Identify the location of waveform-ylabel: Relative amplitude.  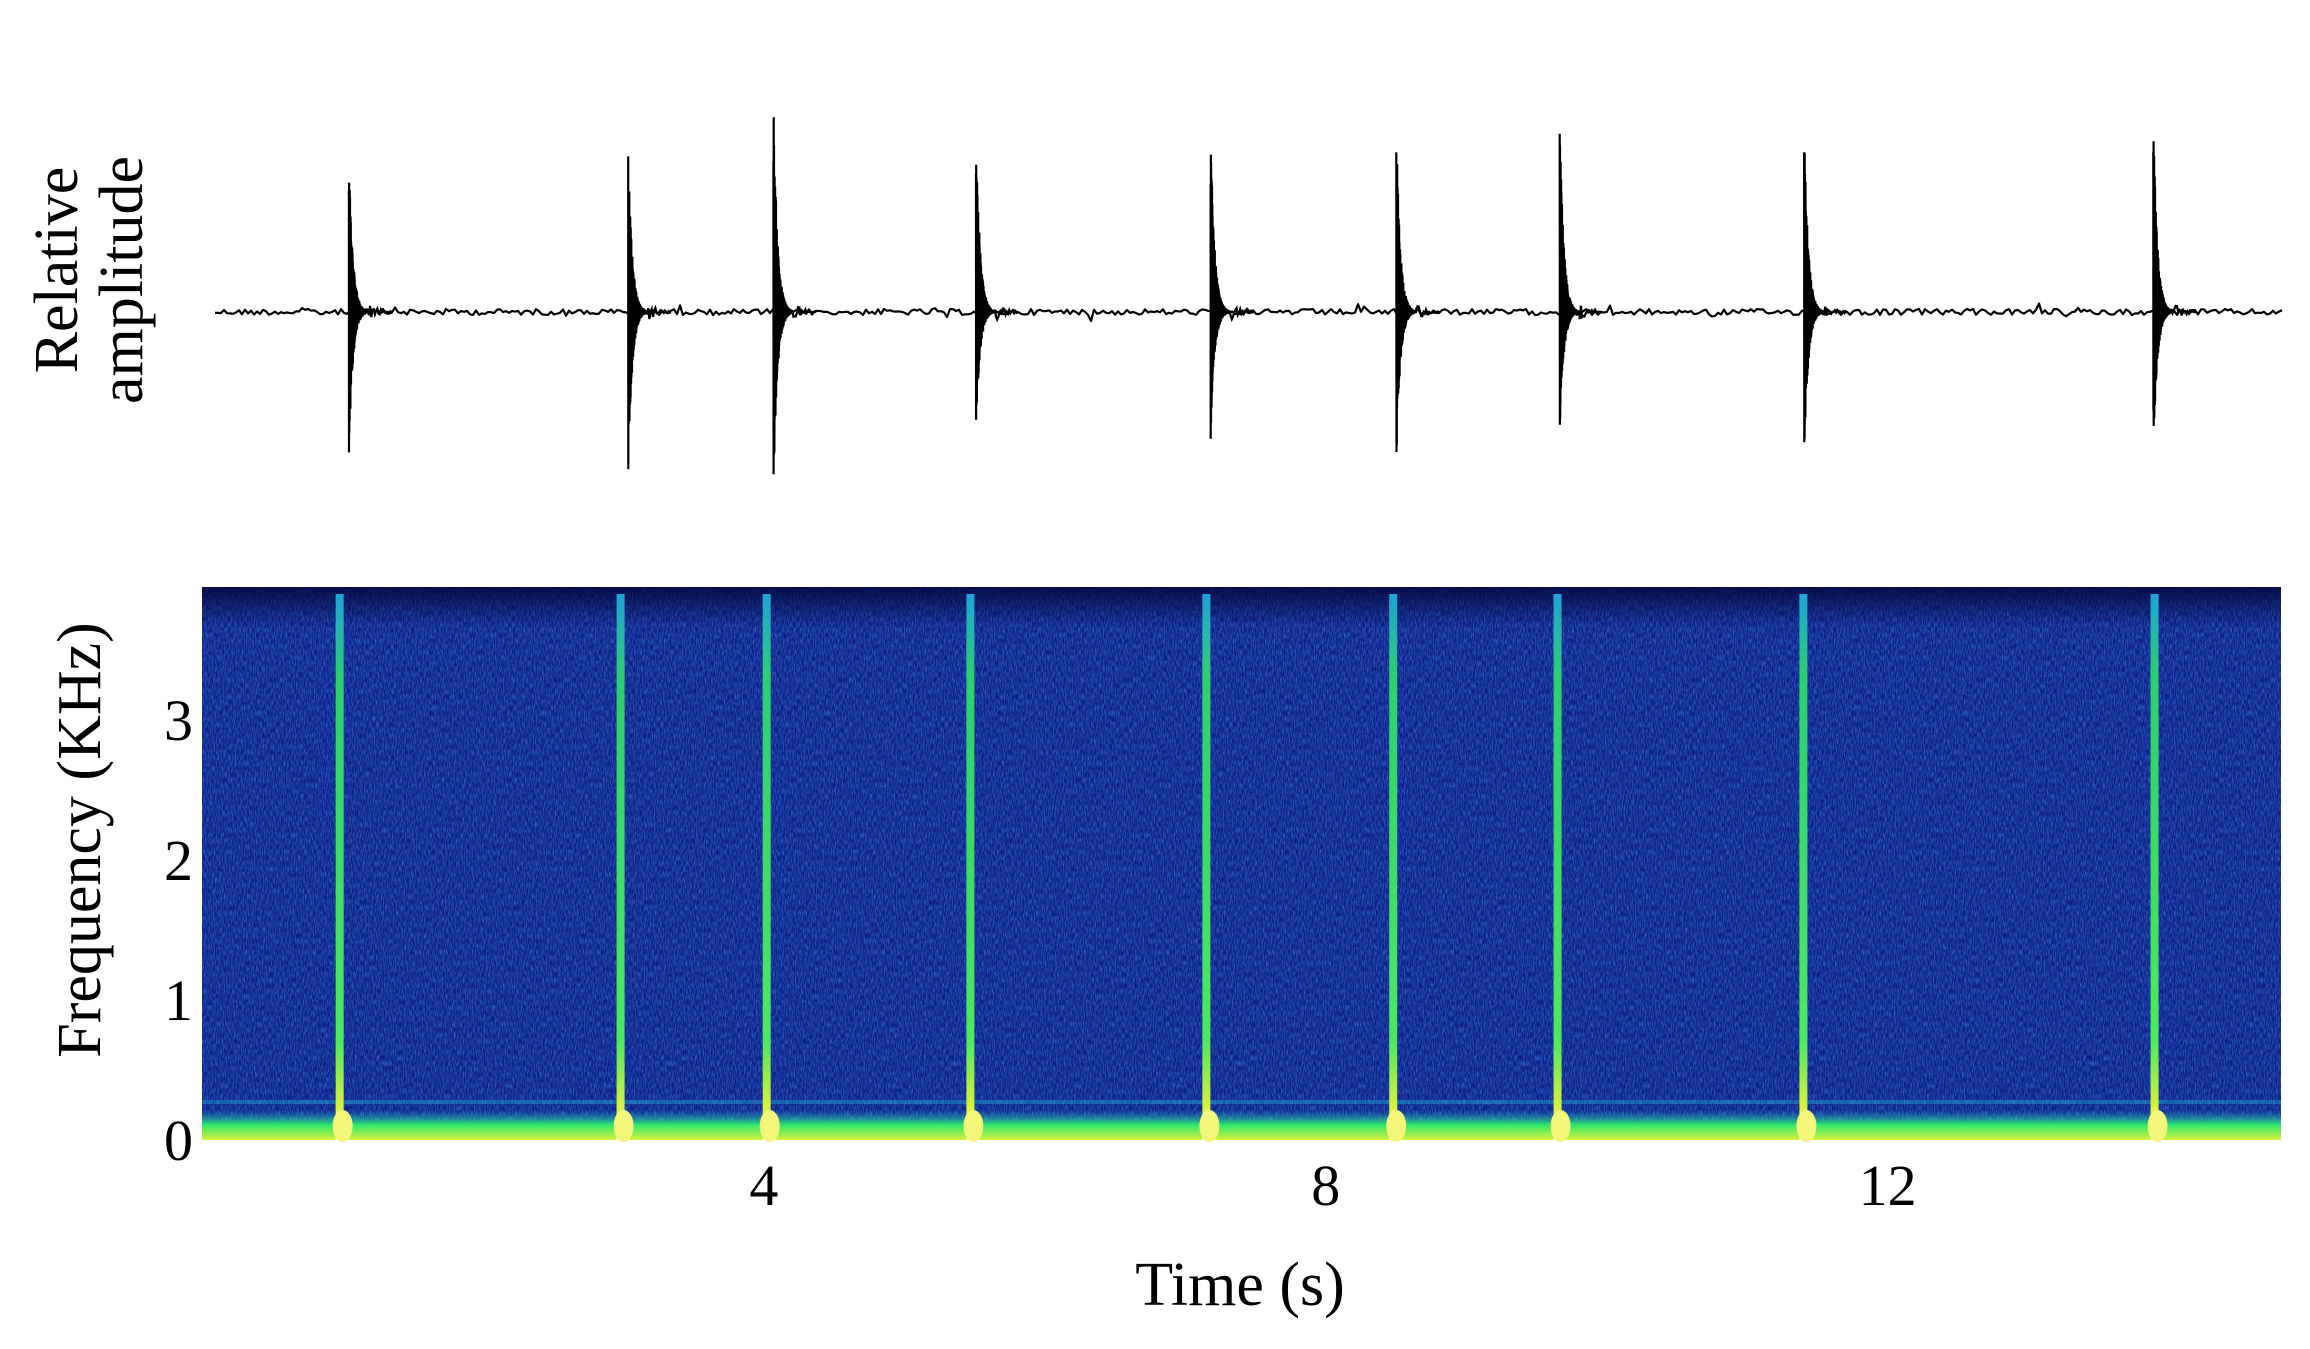
(89, 280).